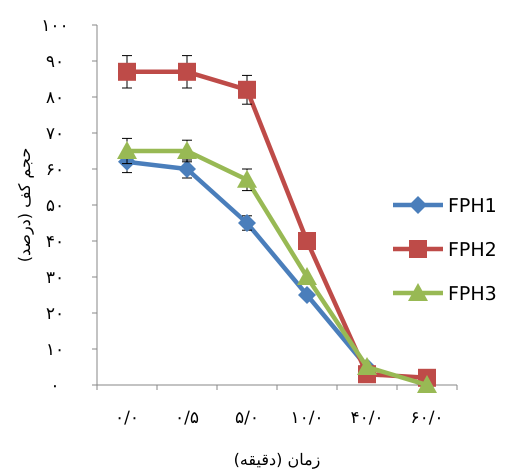  What do you see at coordinates (307, 418) in the screenshot?
I see `x-tick-label: ۱۰/۰` at bounding box center [307, 418].